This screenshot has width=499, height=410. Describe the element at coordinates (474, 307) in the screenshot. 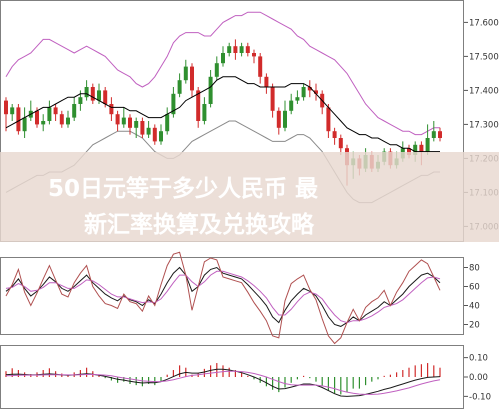

I see `oscillator-tick-label: 40` at that location.